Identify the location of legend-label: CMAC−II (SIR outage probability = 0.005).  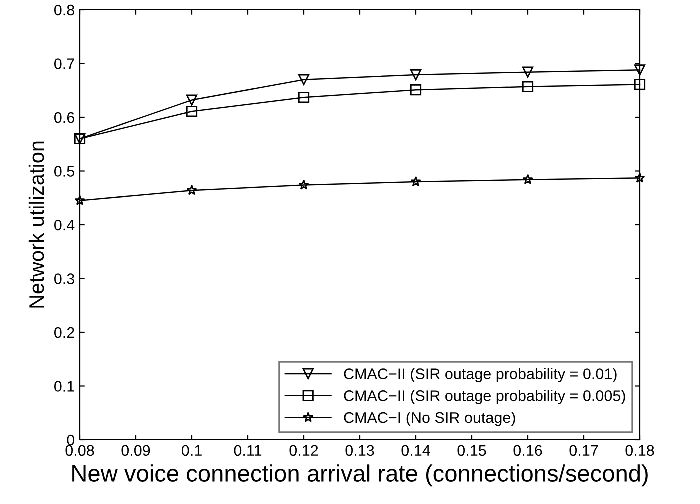
(485, 397).